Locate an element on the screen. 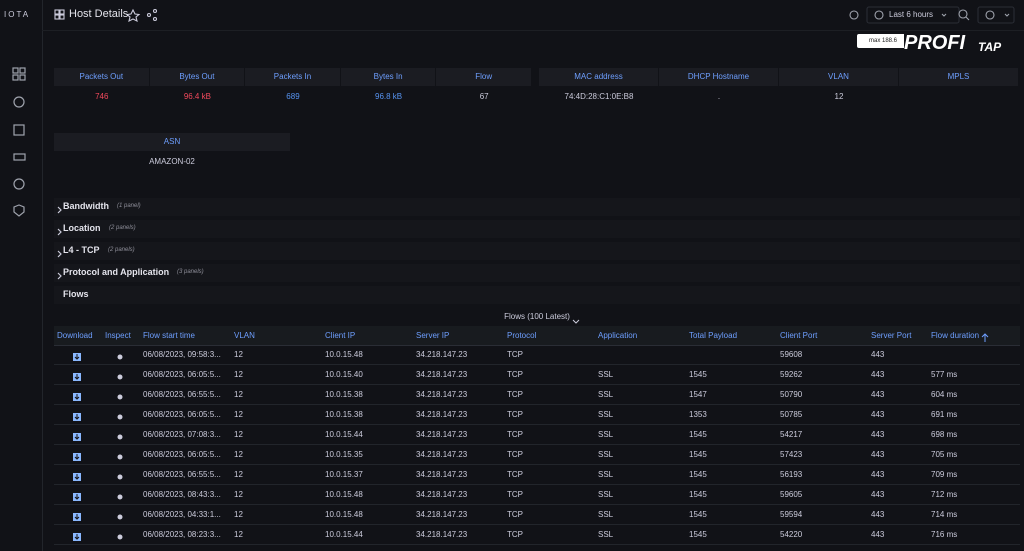  table-cell: 59608 is located at coordinates (791, 354).